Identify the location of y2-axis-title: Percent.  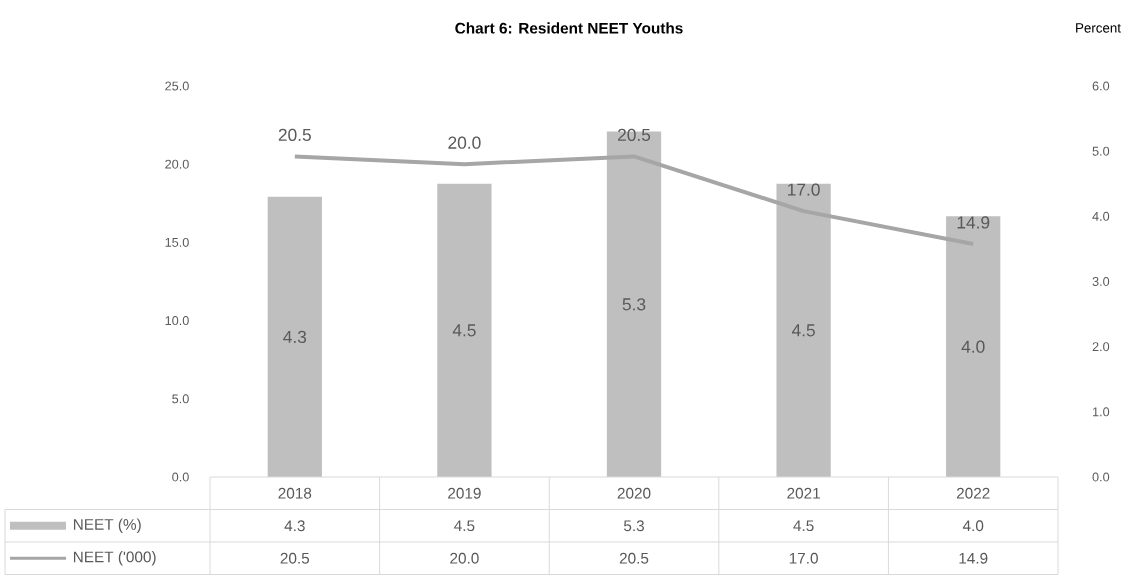
(1098, 28).